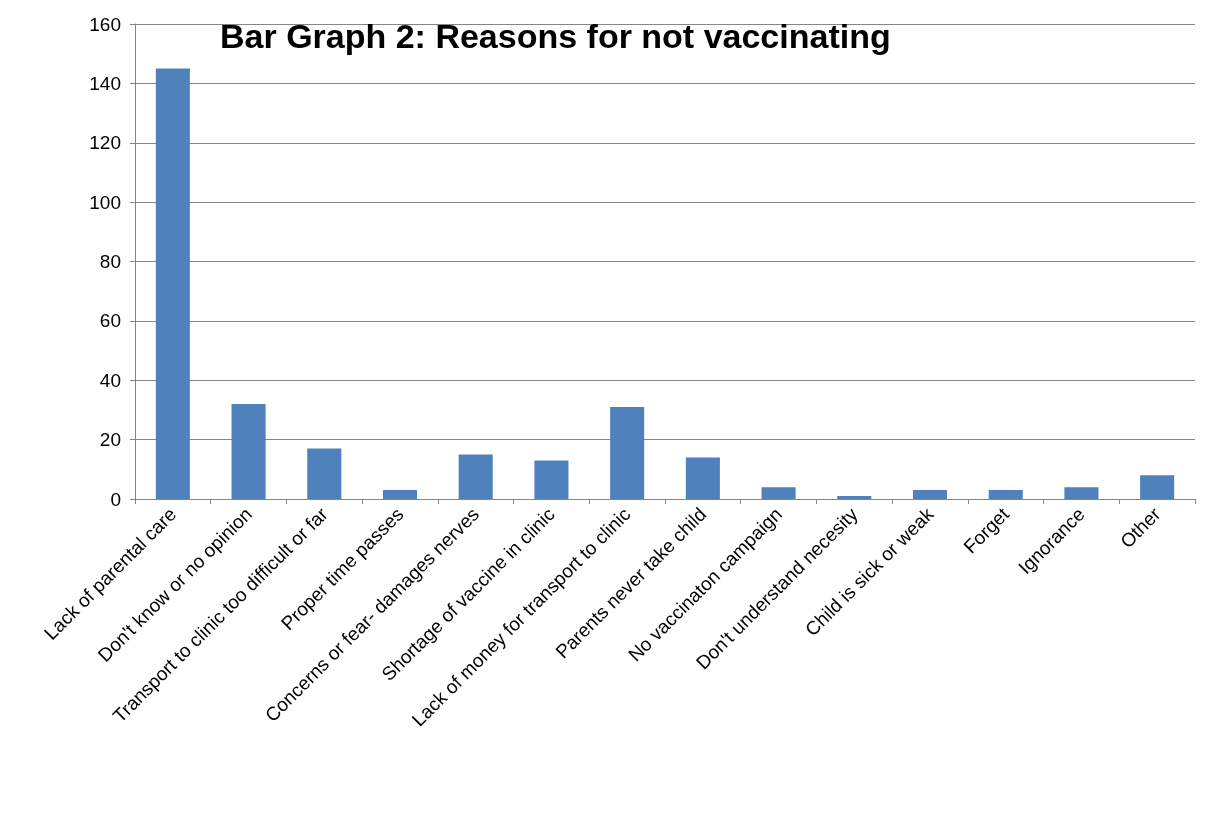 The width and height of the screenshot is (1209, 820). What do you see at coordinates (105, 24) in the screenshot?
I see `y-tick-label: 160` at bounding box center [105, 24].